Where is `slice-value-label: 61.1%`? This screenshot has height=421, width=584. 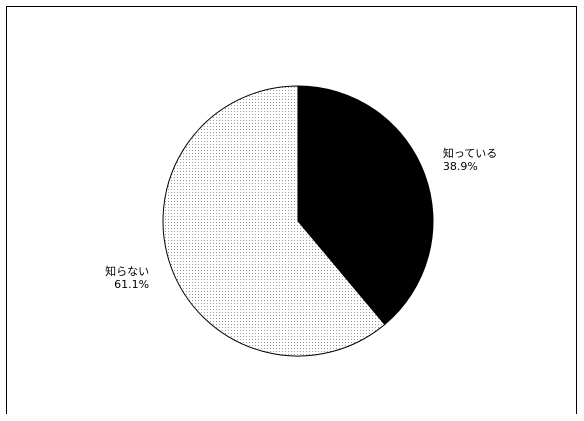 slice-value-label: 61.1% is located at coordinates (131, 284).